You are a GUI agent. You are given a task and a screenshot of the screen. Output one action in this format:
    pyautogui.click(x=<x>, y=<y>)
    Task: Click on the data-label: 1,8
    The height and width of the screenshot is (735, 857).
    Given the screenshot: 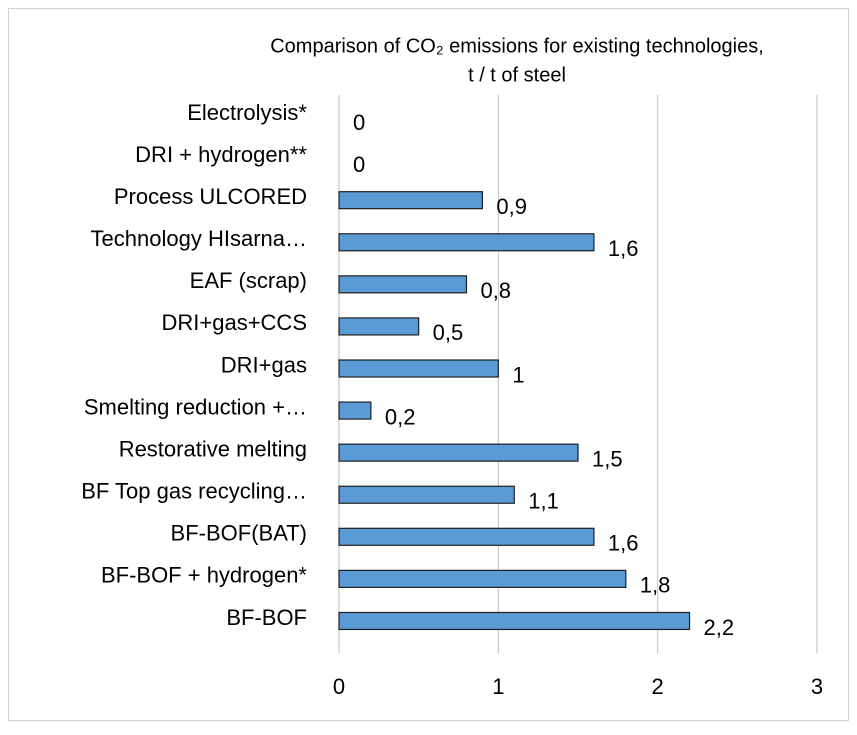 What is the action you would take?
    pyautogui.click(x=655, y=585)
    